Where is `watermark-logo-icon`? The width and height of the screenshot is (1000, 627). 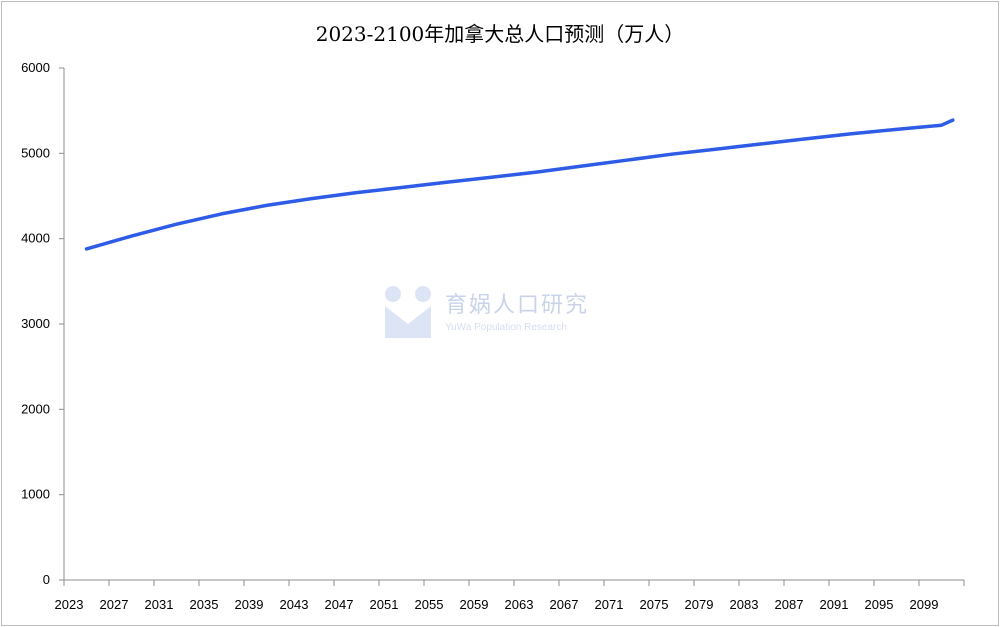
watermark-logo-icon is located at coordinates (408, 312).